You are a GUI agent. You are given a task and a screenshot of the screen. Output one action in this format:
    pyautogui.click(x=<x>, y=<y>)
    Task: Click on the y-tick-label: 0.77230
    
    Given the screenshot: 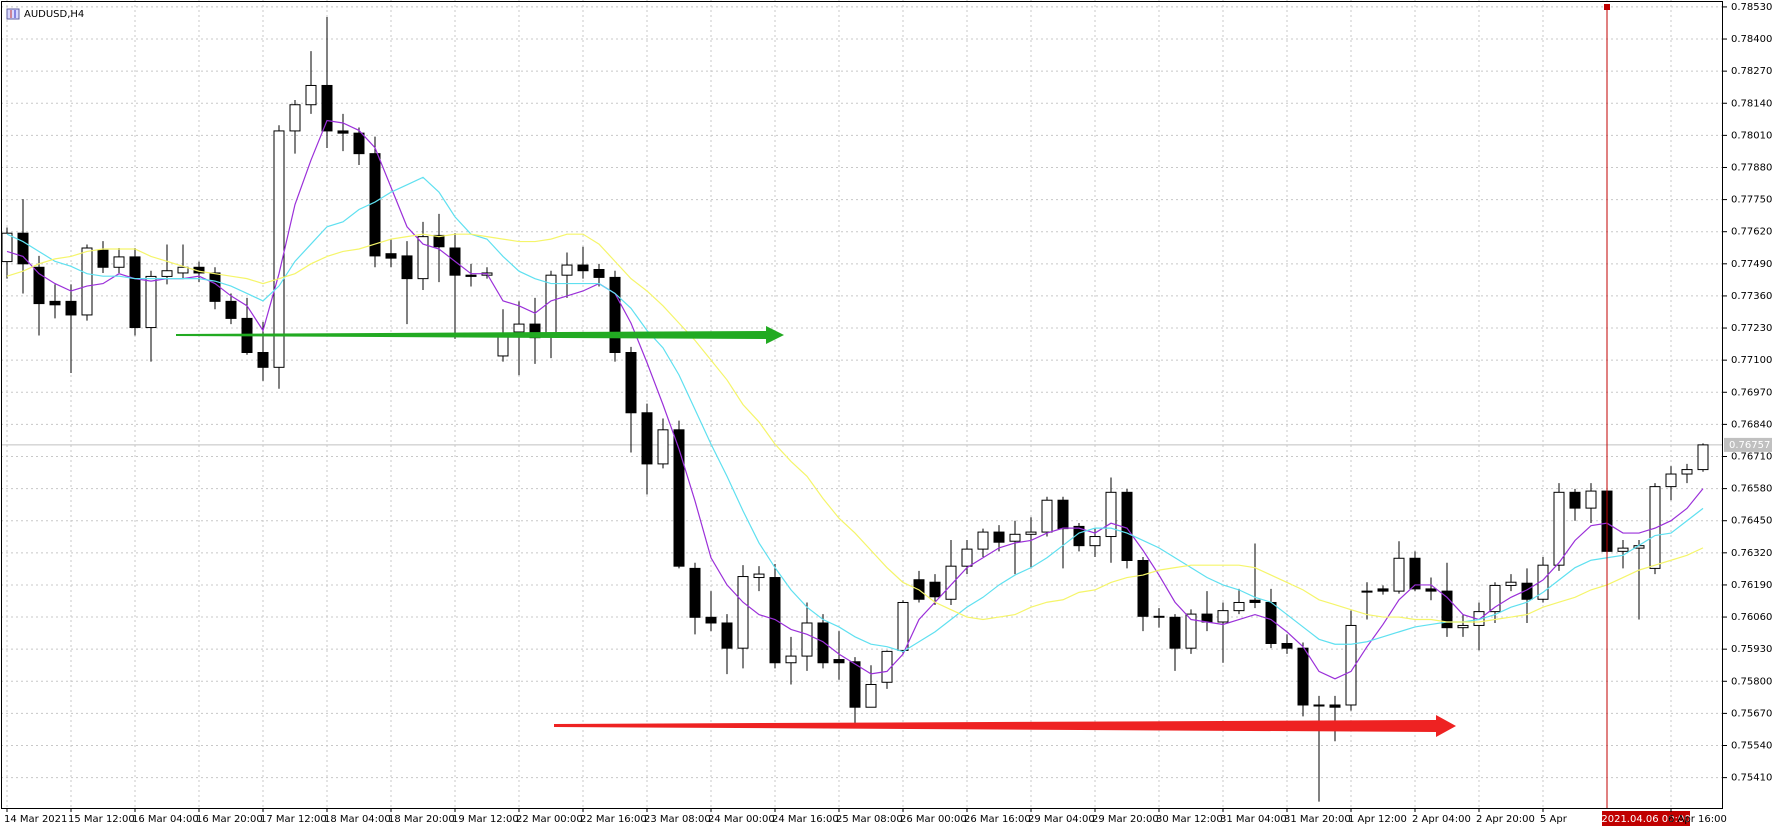 What is the action you would take?
    pyautogui.click(x=1751, y=328)
    